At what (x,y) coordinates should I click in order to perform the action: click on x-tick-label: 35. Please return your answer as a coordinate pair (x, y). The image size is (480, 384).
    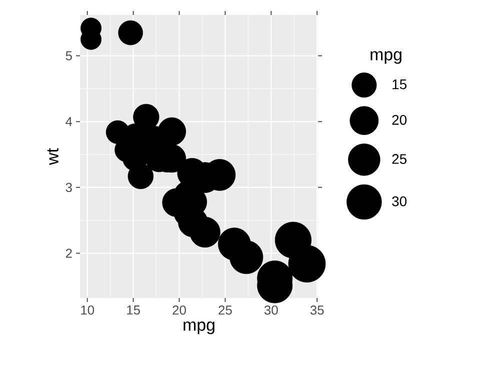
    Looking at the image, I should click on (317, 310).